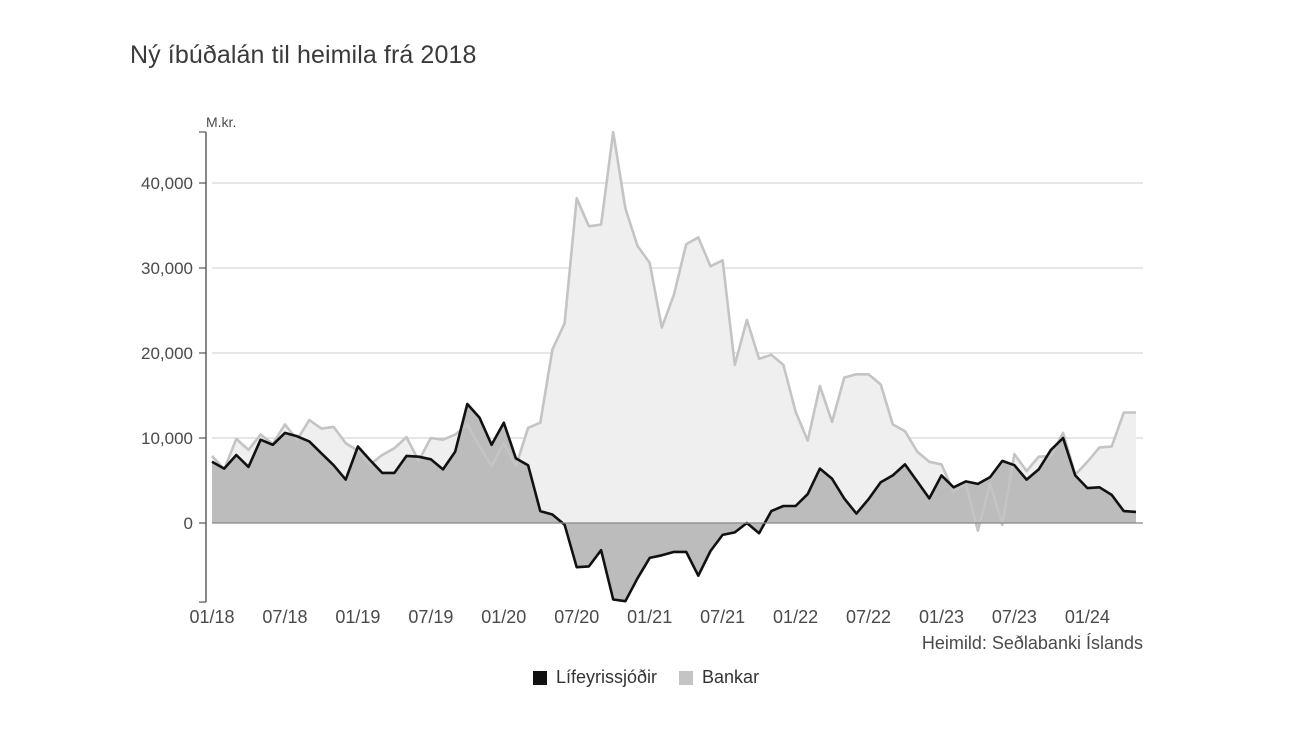  Describe the element at coordinates (357, 617) in the screenshot. I see `x-tick-label: 01/19` at that location.